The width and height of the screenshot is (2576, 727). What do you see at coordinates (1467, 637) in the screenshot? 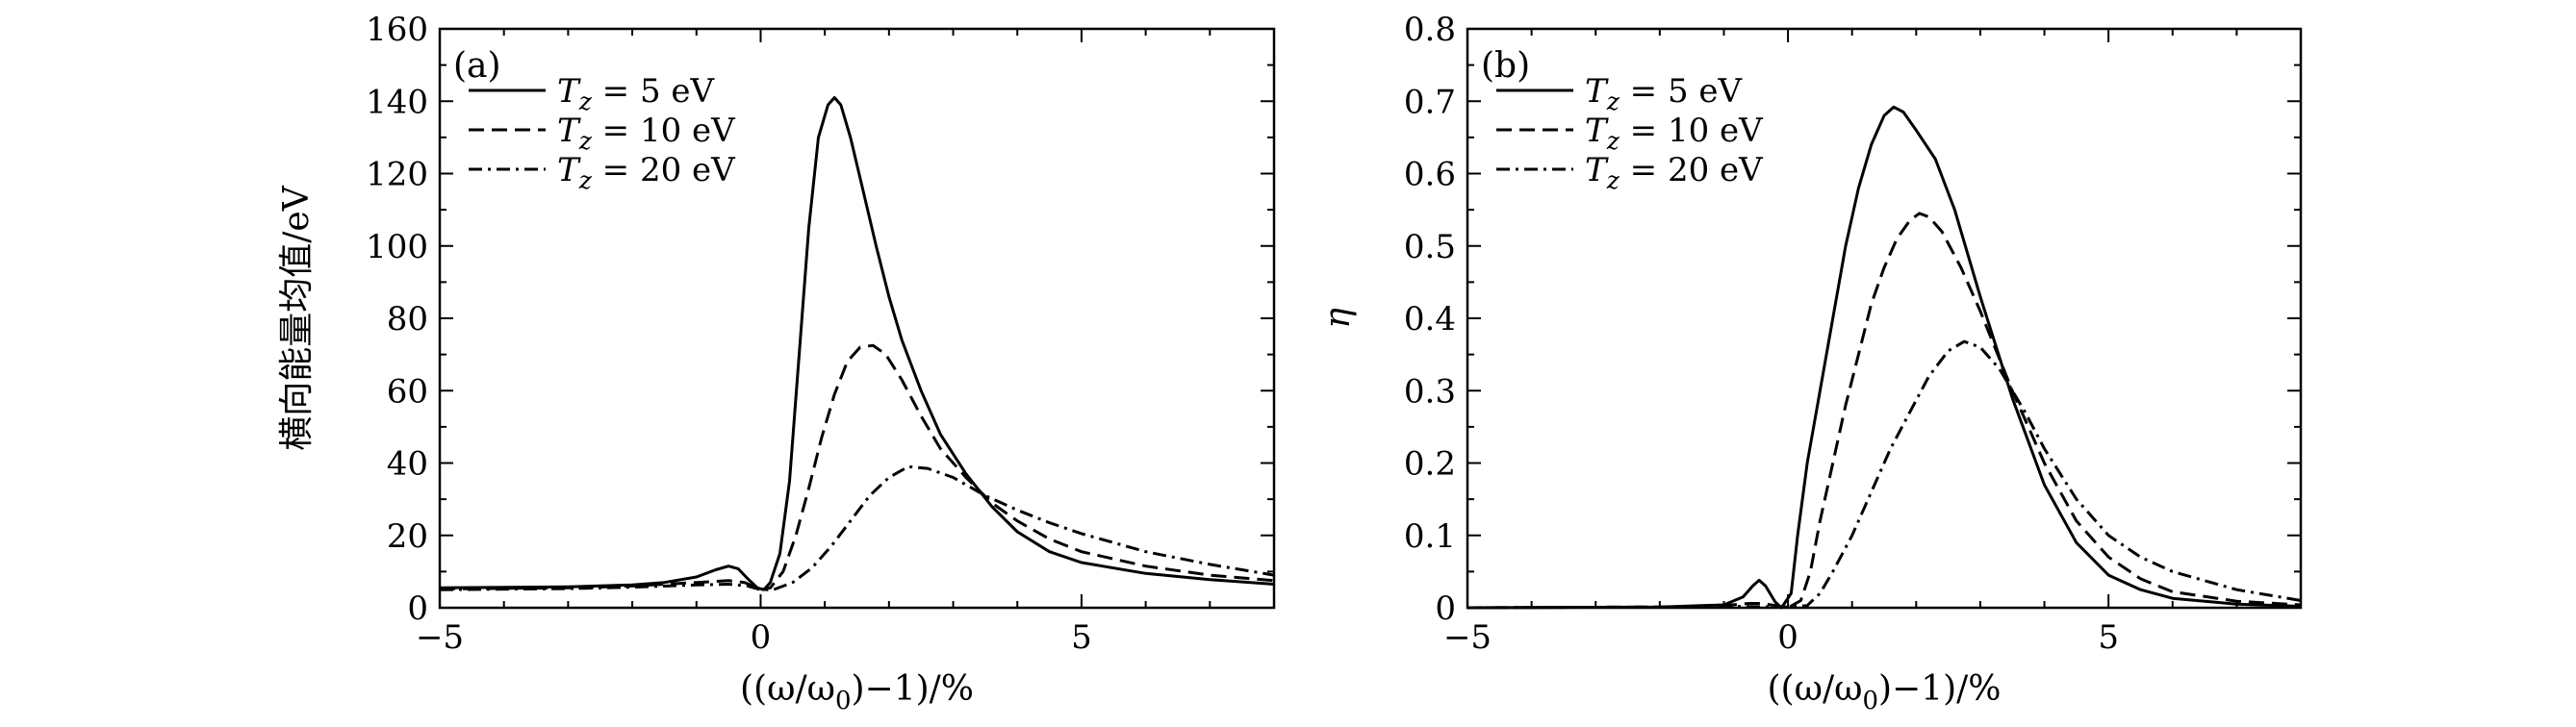
I see `chart-b-x-tick-label: −5` at bounding box center [1467, 637].